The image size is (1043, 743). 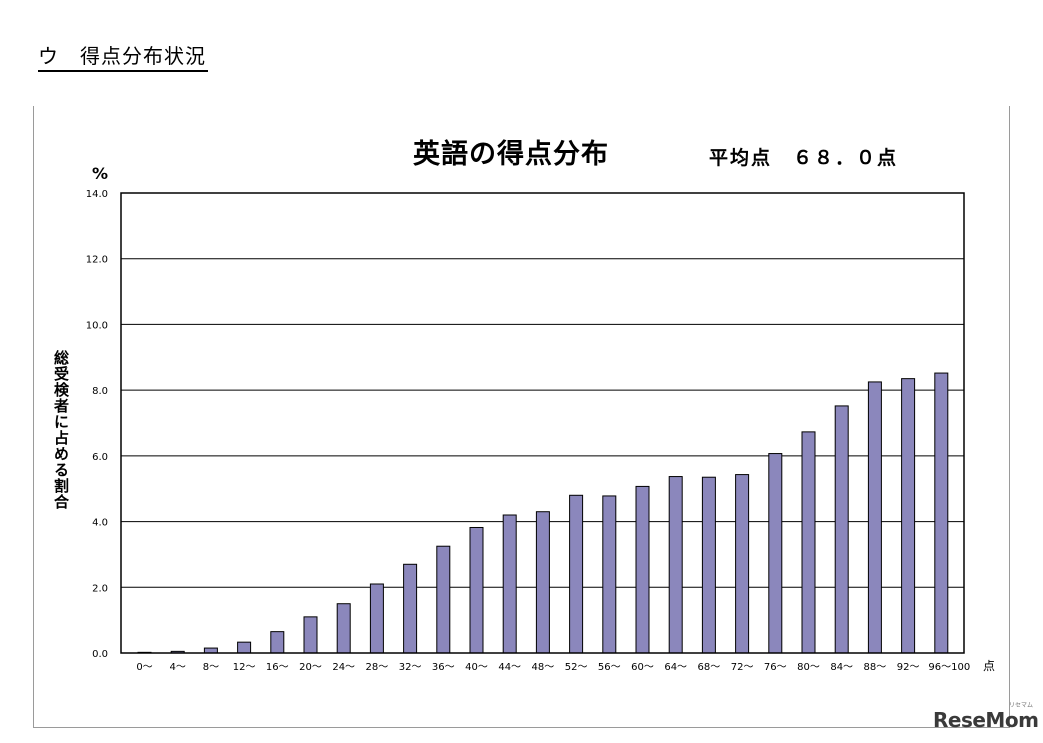 I want to click on x-tick-label: 52～, so click(x=576, y=667).